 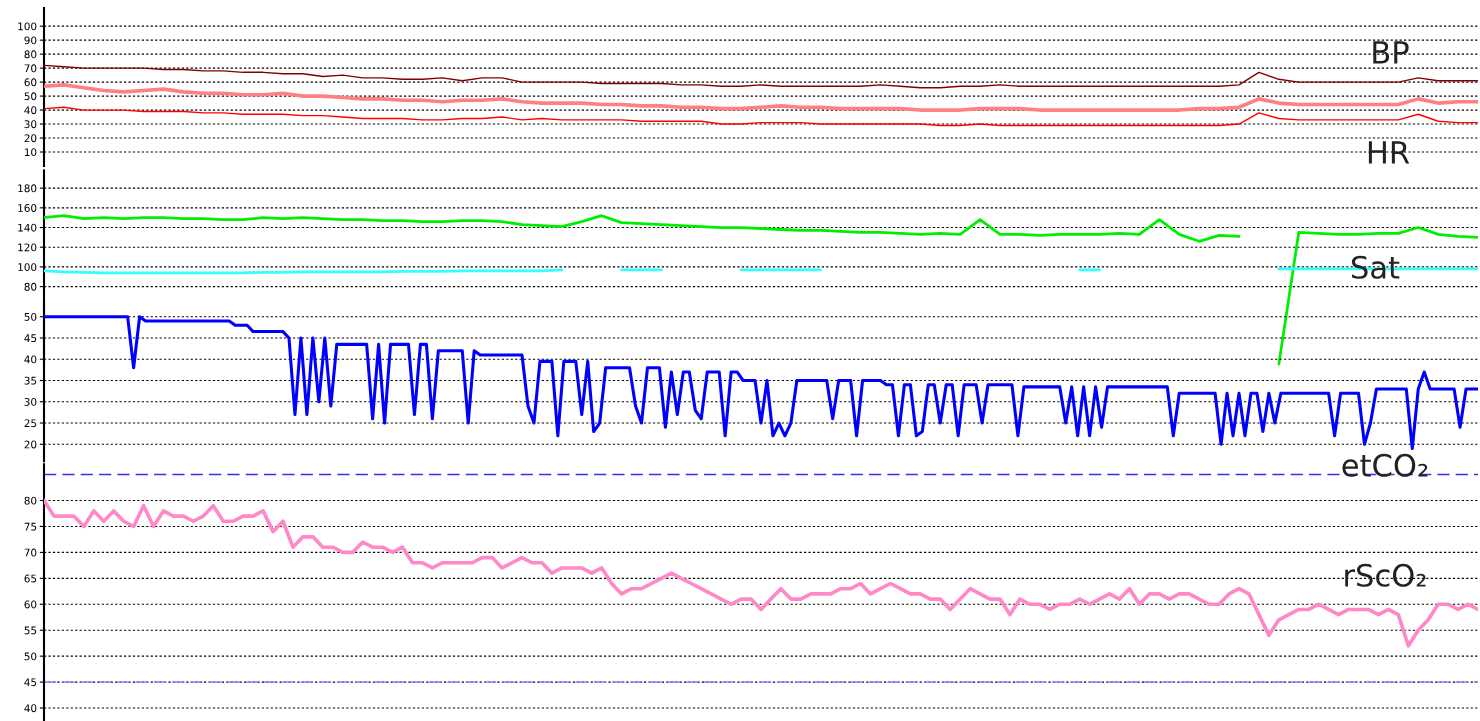 What do you see at coordinates (30, 423) in the screenshot?
I see `y-tick-label: 25` at bounding box center [30, 423].